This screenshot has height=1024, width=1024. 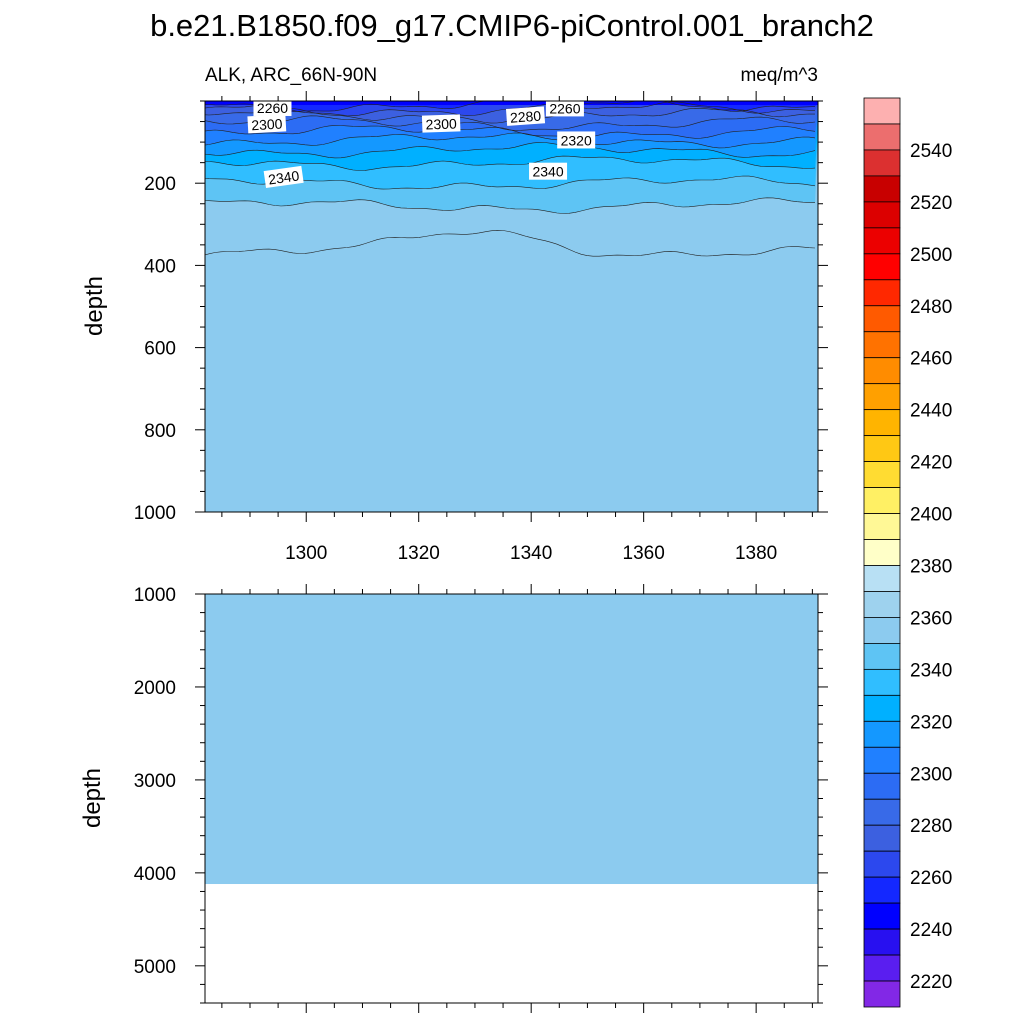 What do you see at coordinates (756, 553) in the screenshot?
I see `x-tick-label: 1380` at bounding box center [756, 553].